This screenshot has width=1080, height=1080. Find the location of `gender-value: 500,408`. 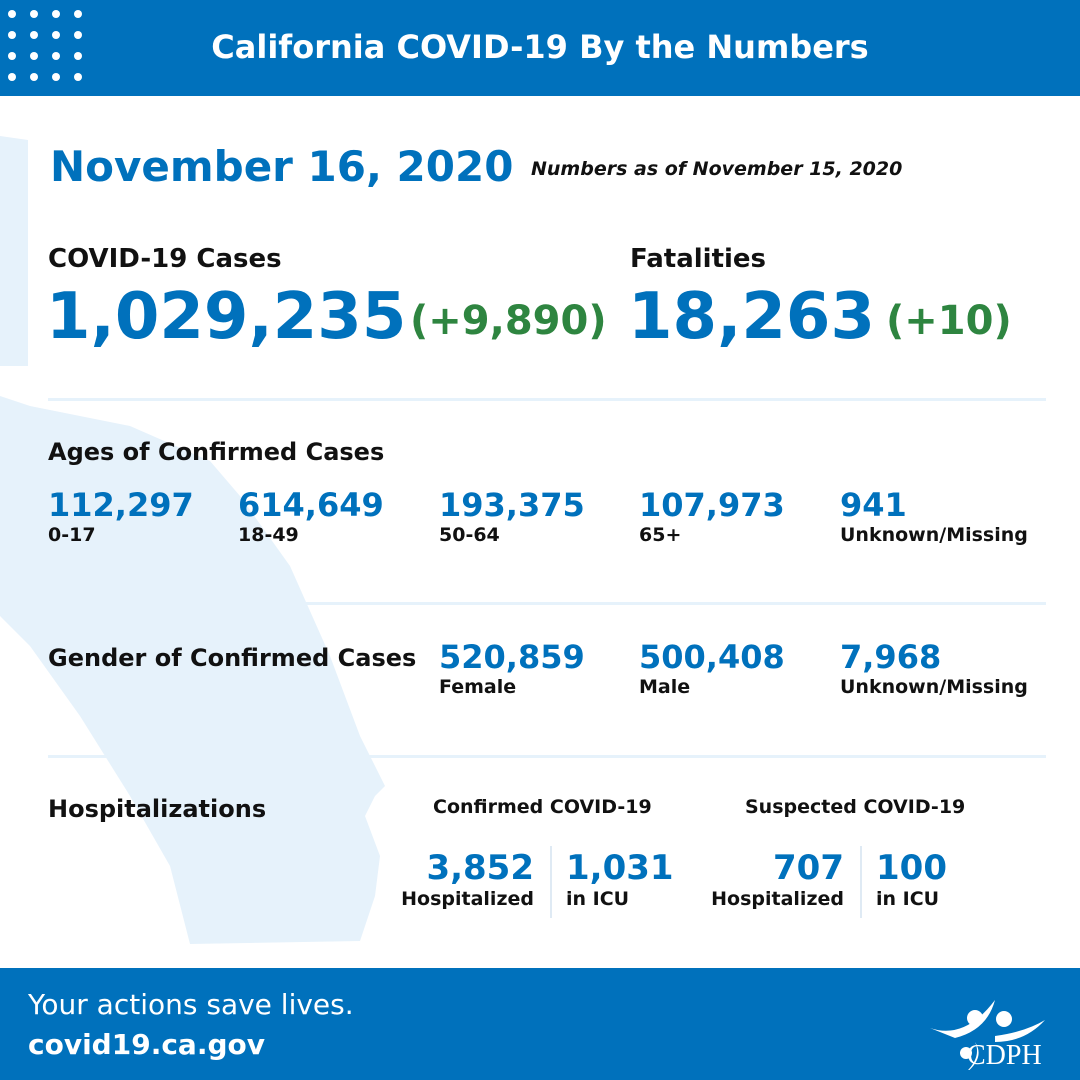

gender-value: 500,408 is located at coordinates (712, 657).